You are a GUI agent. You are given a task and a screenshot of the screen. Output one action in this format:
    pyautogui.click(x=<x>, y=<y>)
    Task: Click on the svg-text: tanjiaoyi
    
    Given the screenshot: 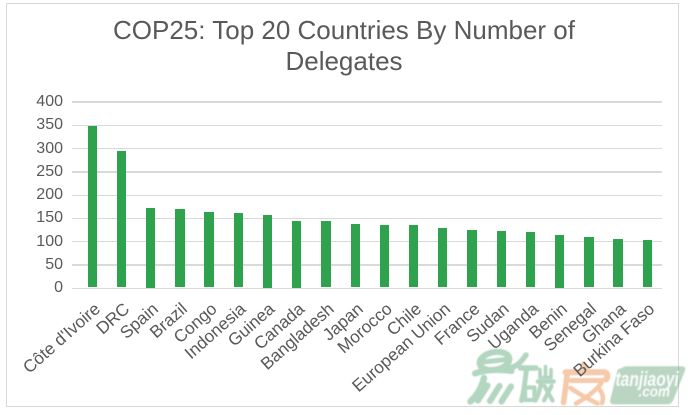 What is the action you would take?
    pyautogui.click(x=647, y=379)
    